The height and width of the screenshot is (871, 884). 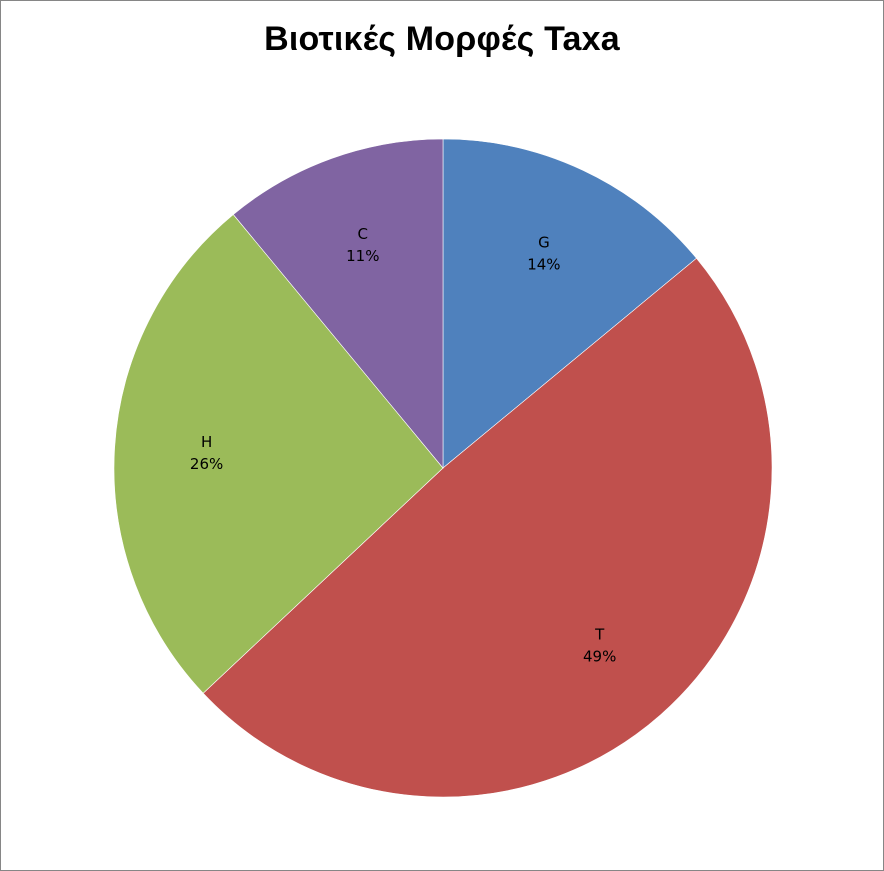 I want to click on slice-percent-h: 26%, so click(x=206, y=464).